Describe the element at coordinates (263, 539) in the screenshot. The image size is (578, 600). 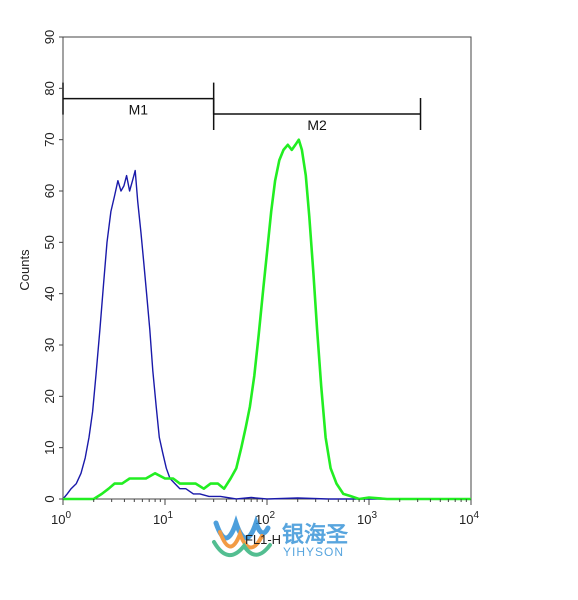
I see `x-axis-label: FL1-H` at that location.